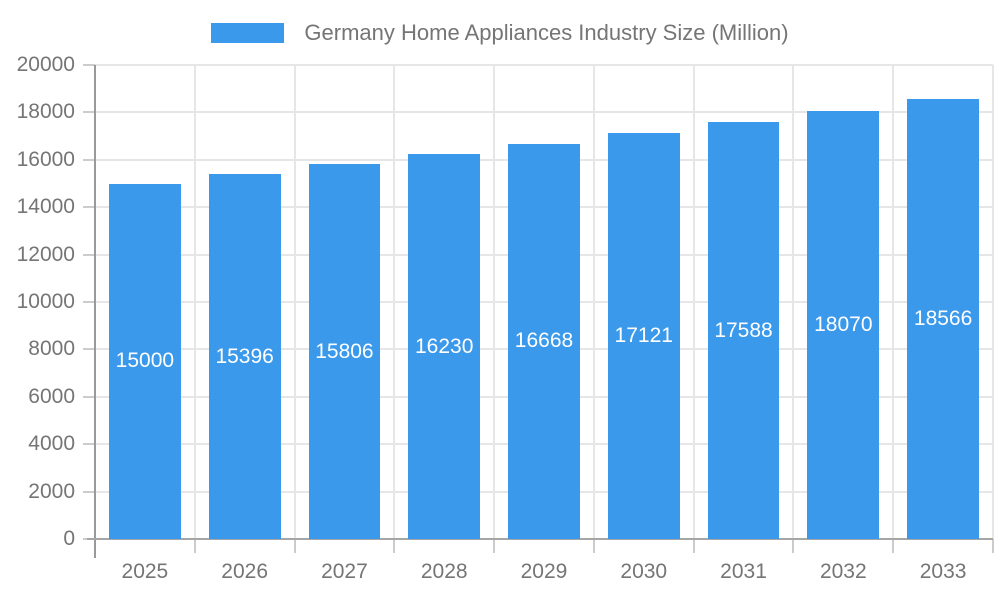  What do you see at coordinates (943, 571) in the screenshot?
I see `x-axis-label: 2033` at bounding box center [943, 571].